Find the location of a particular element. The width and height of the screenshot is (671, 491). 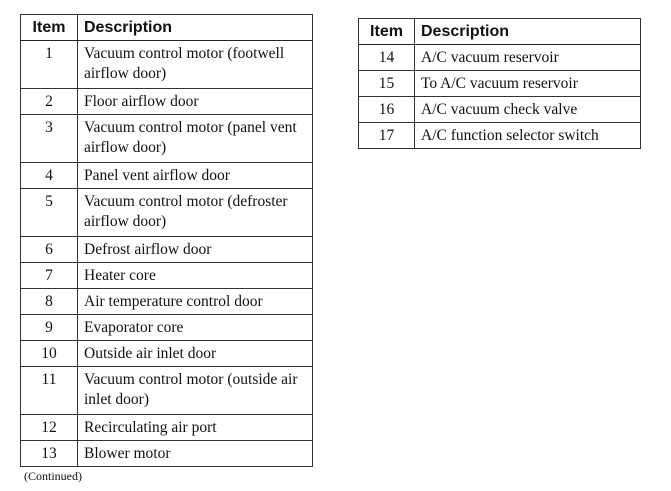

item-description: Air temperature control door is located at coordinates (195, 301).